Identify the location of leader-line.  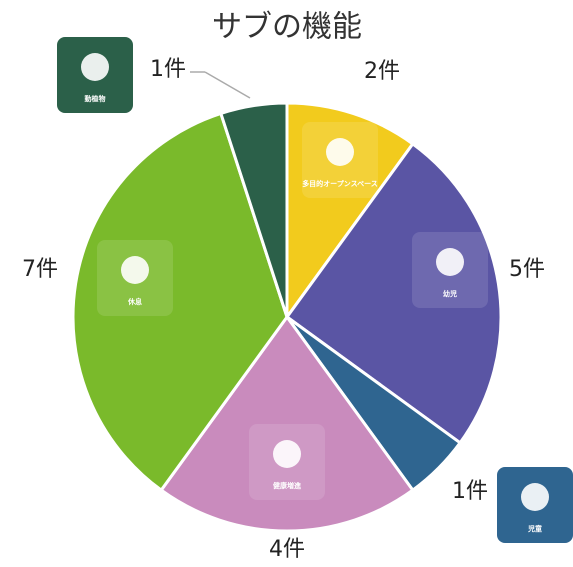
(227, 85).